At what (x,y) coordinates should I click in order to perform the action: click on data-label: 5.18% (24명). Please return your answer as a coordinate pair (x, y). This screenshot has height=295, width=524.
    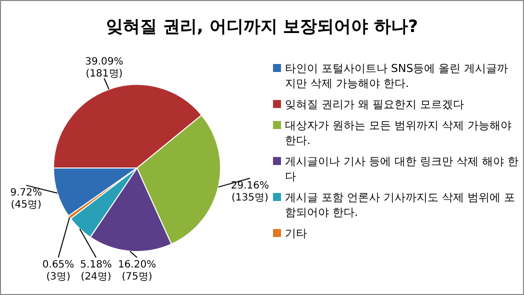
    Looking at the image, I should click on (96, 271).